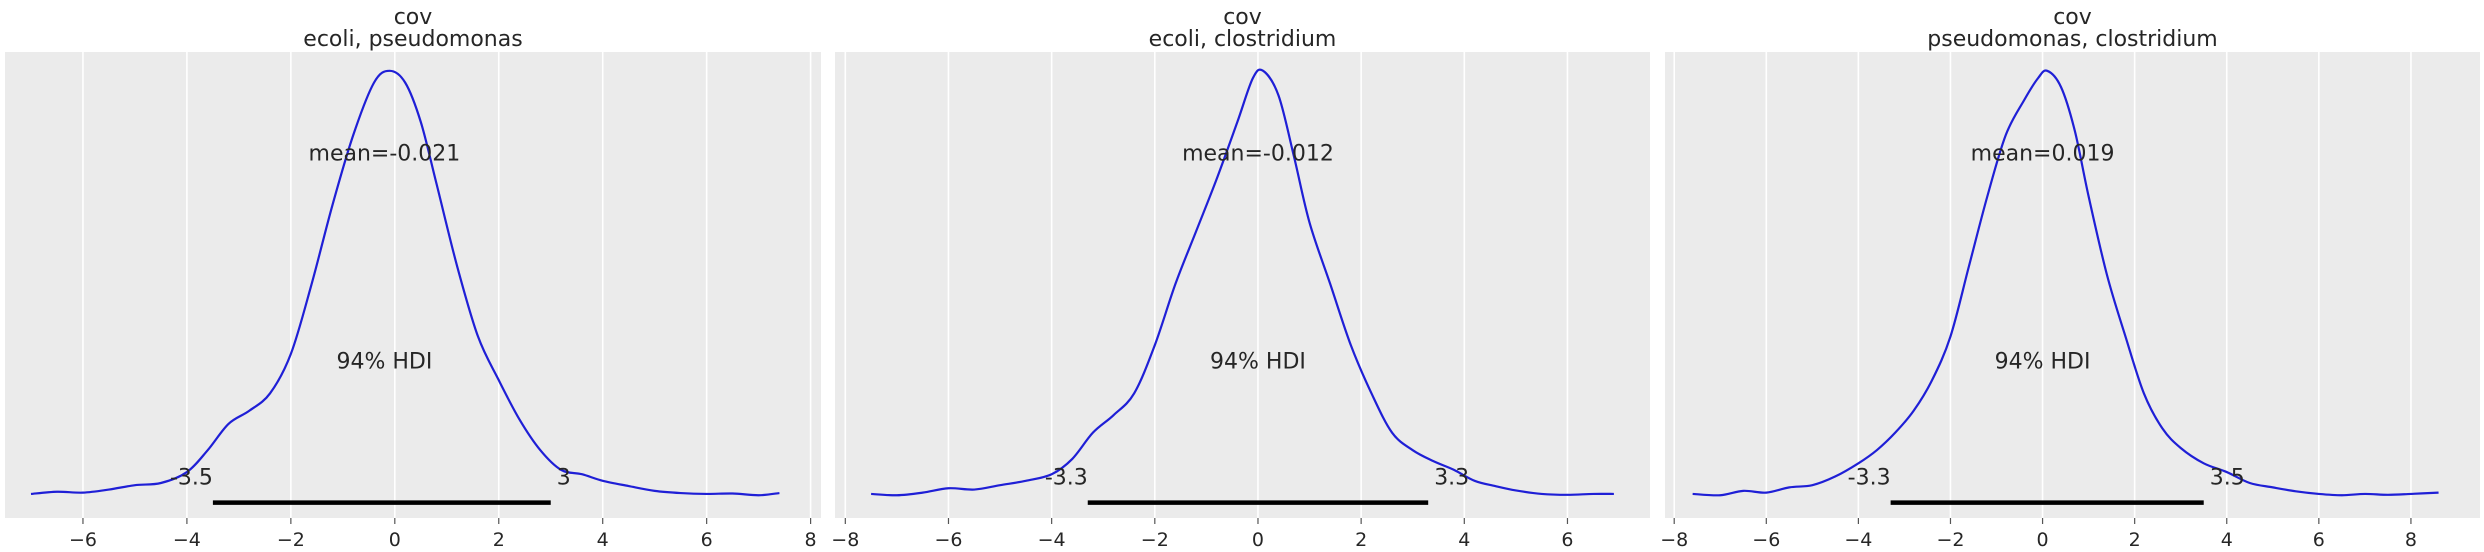 The width and height of the screenshot is (2484, 552). I want to click on hdi-upper-label: 3.3, so click(1451, 477).